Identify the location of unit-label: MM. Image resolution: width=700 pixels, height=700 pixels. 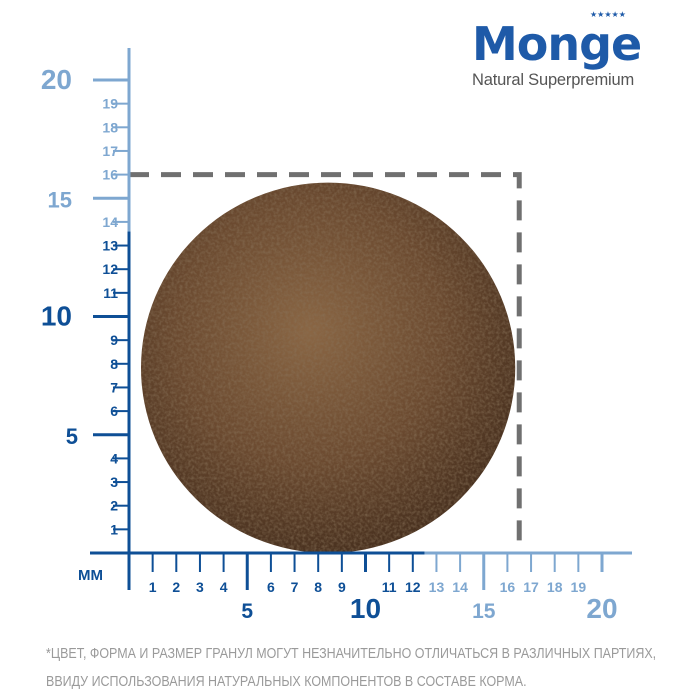
(90, 575).